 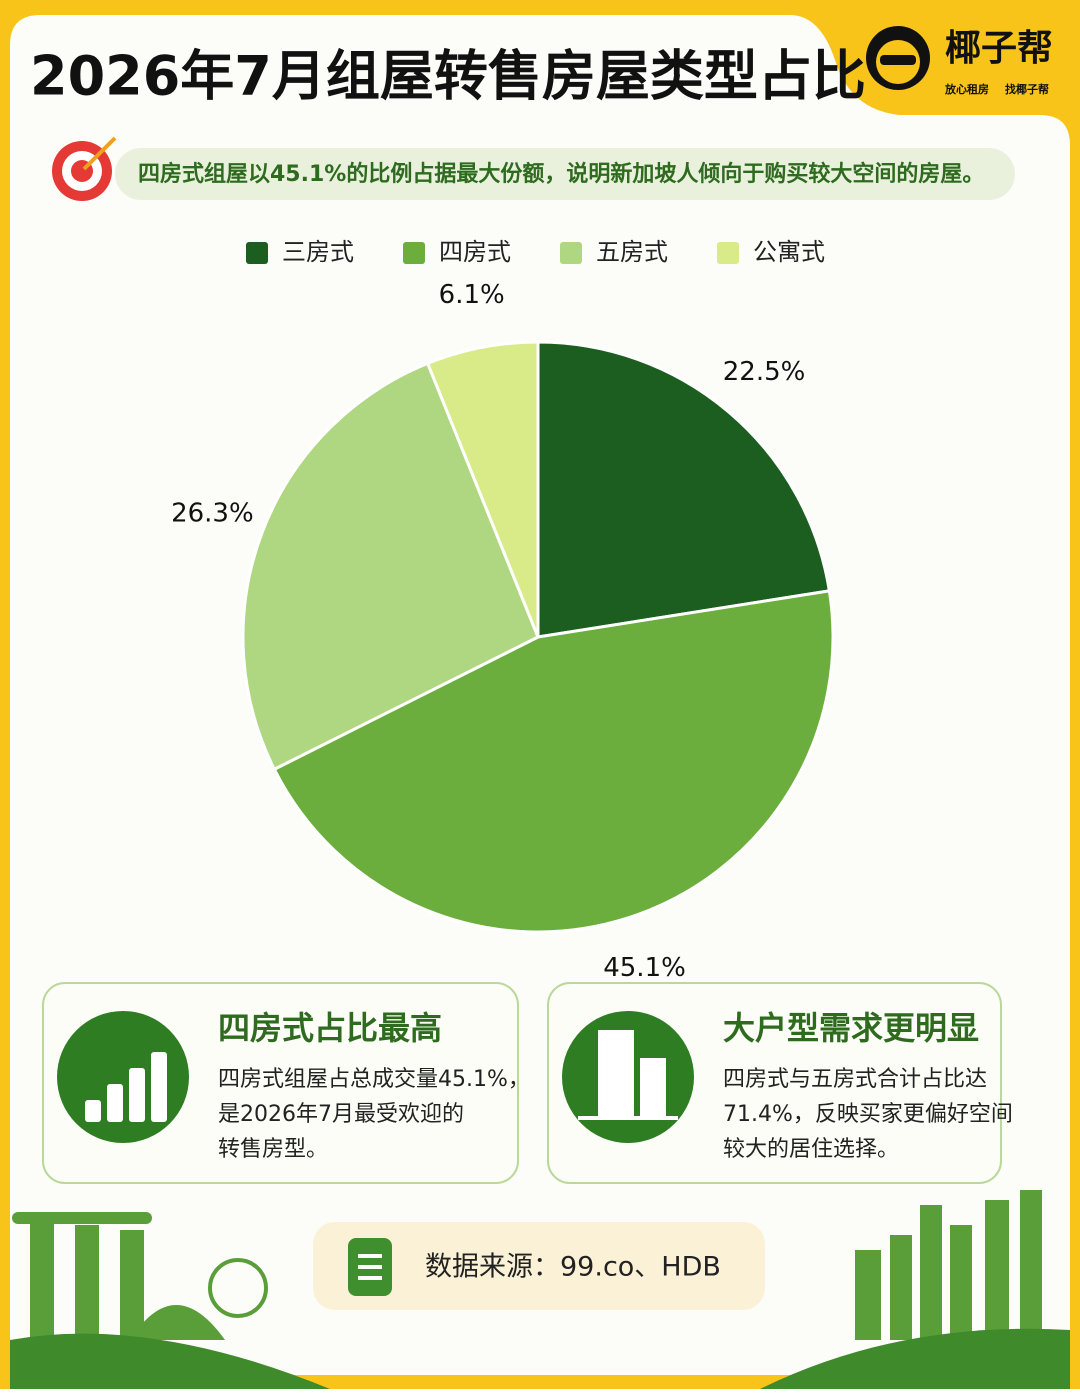 What do you see at coordinates (789, 252) in the screenshot?
I see `legend-label: 公寓式` at bounding box center [789, 252].